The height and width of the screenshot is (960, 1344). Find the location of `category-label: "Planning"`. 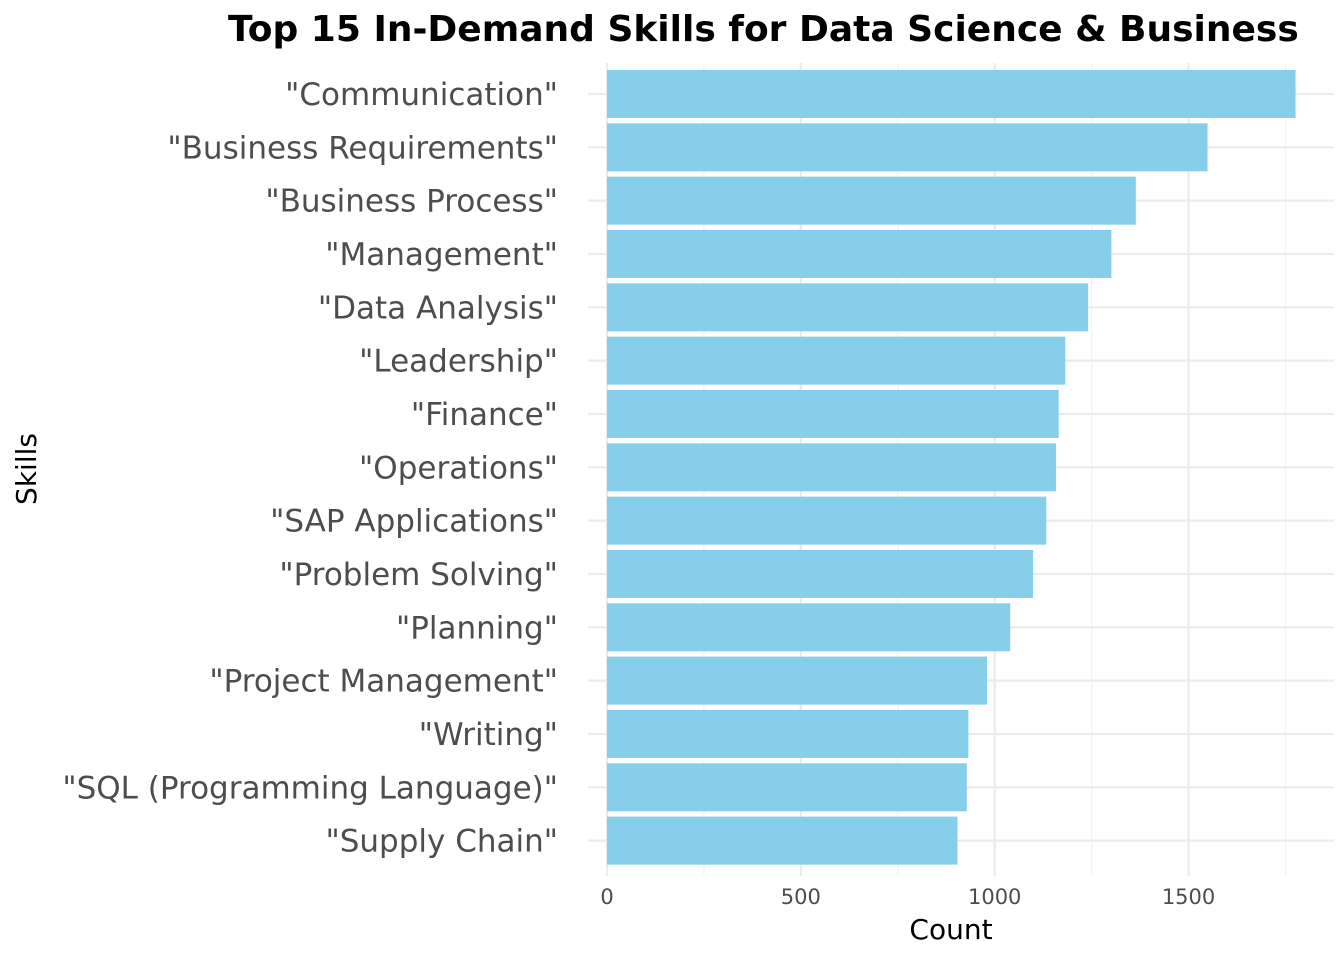

category-label: "Planning" is located at coordinates (477, 628).